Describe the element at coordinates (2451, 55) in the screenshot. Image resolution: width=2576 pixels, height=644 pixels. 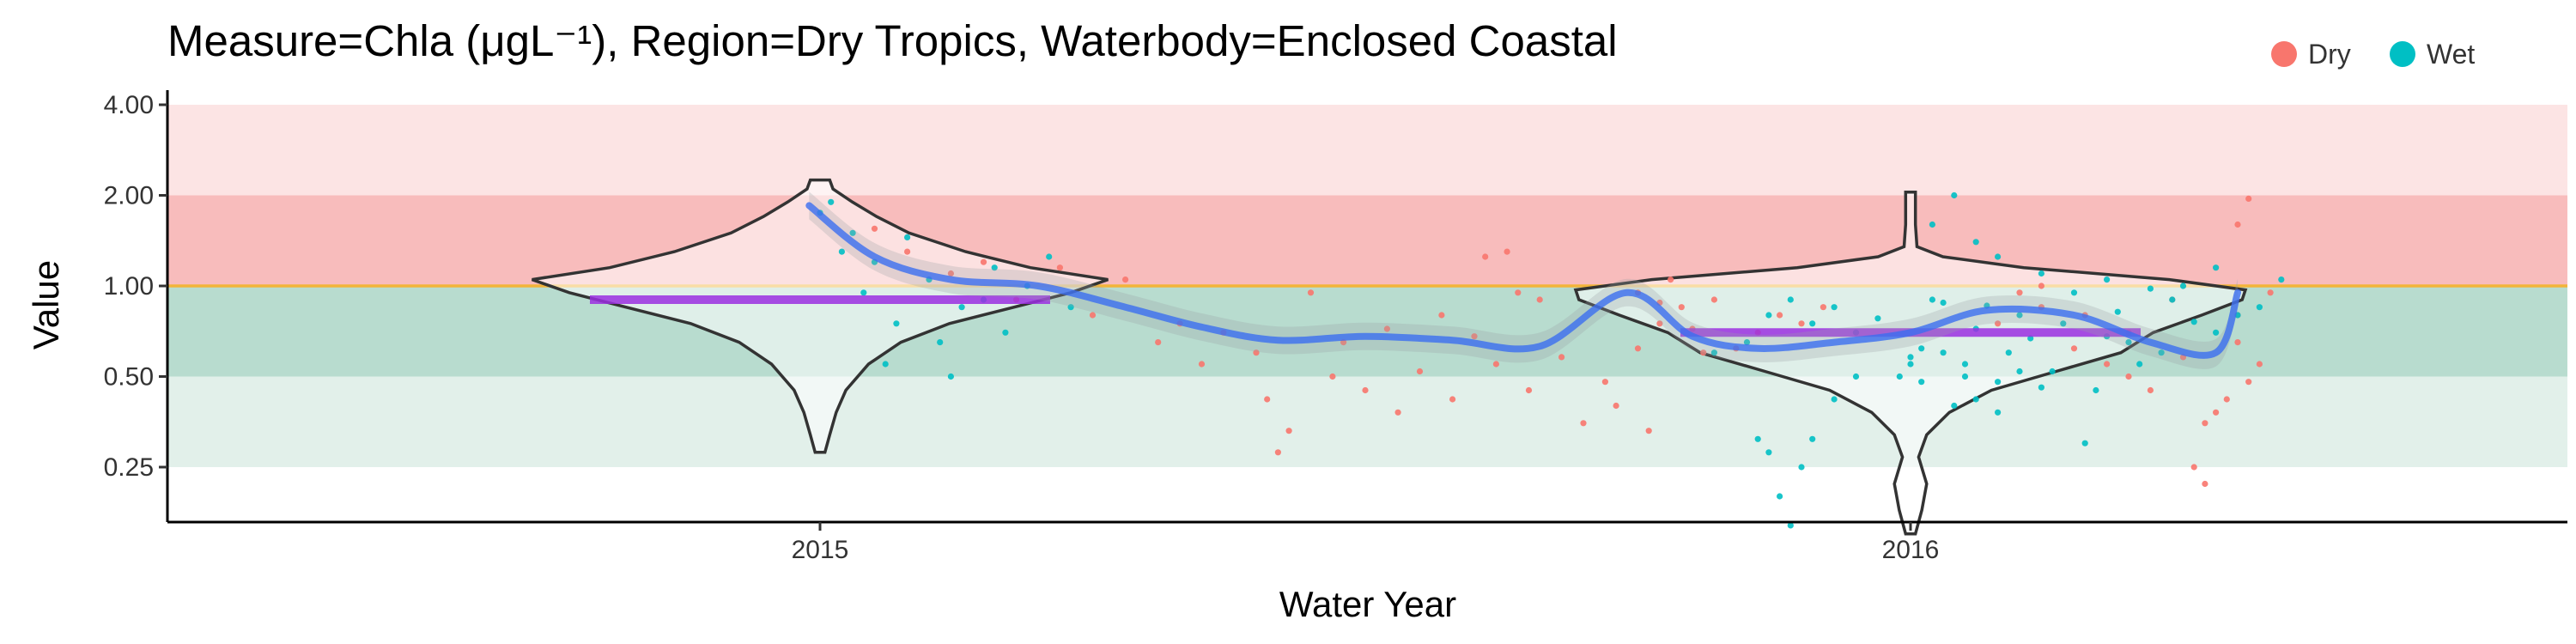
I see `legend-label-wet: Wet` at that location.